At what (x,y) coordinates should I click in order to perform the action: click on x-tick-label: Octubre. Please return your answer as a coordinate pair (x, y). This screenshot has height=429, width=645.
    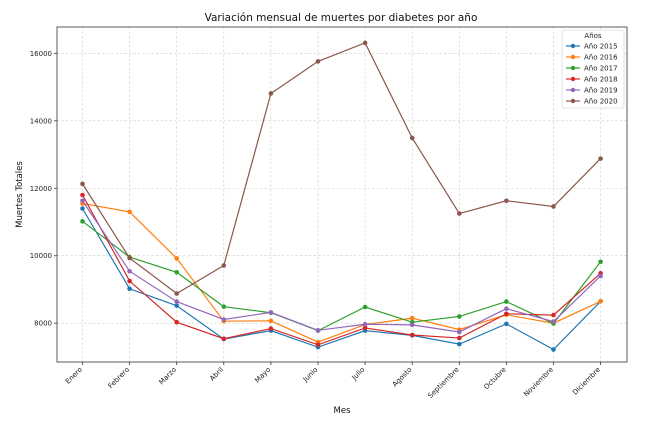
    Looking at the image, I should click on (494, 378).